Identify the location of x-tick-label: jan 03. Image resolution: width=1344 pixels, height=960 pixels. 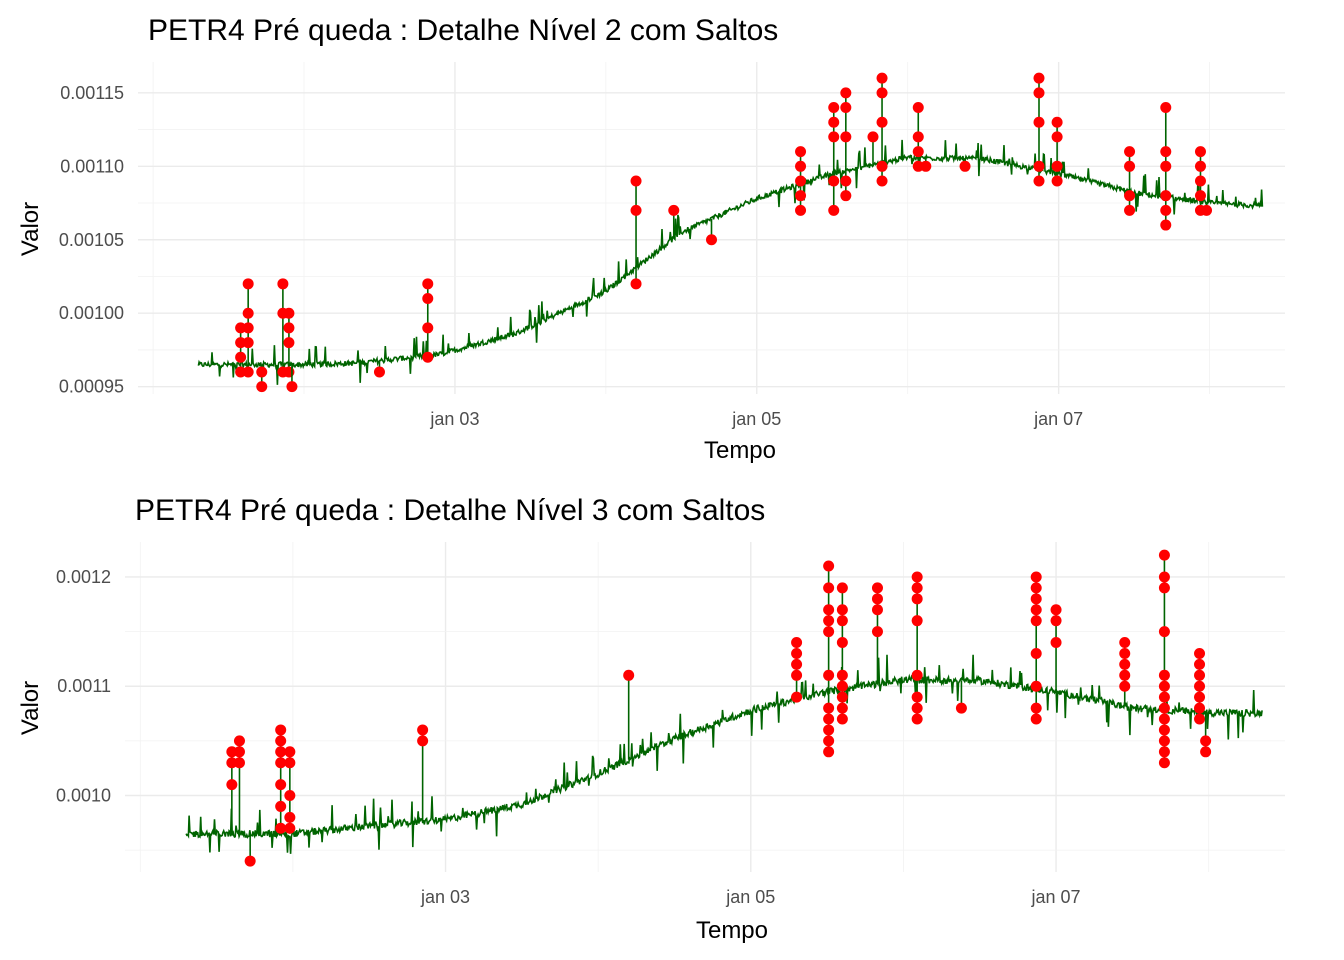
(454, 419).